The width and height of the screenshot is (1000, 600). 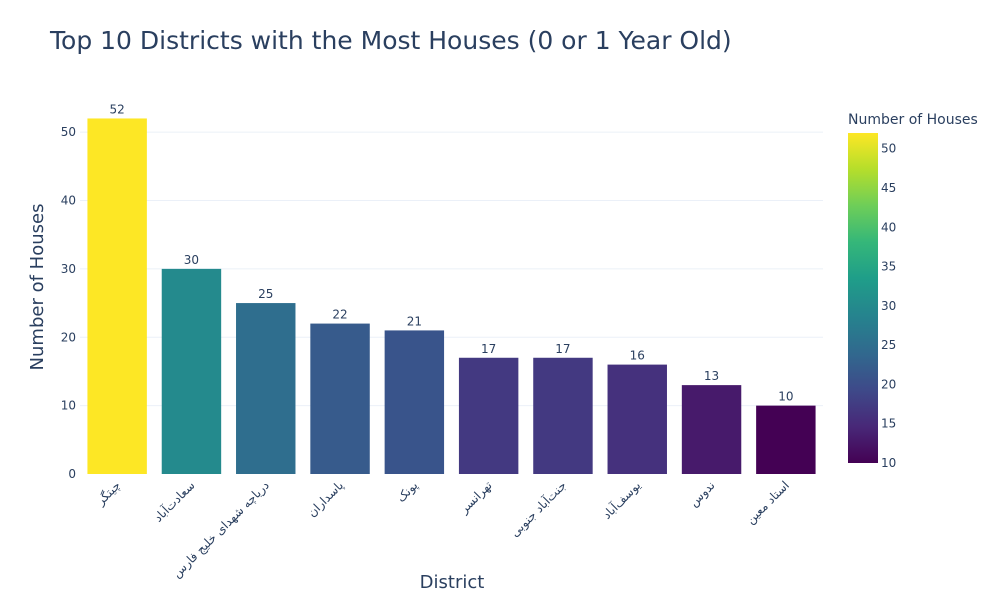 What do you see at coordinates (538, 509) in the screenshot?
I see `x-tick-label: جنت‌آباد جنوبی` at bounding box center [538, 509].